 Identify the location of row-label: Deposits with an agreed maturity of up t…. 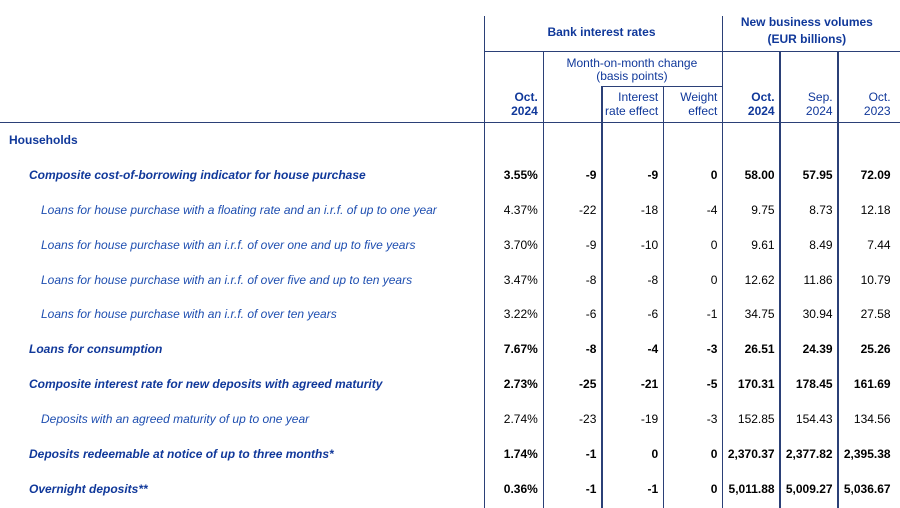
(175, 418).